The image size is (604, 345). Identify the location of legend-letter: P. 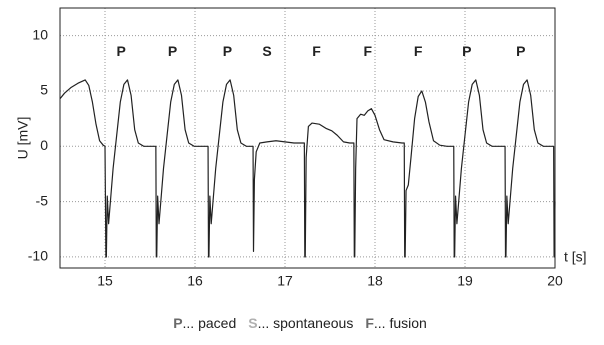
(177, 323).